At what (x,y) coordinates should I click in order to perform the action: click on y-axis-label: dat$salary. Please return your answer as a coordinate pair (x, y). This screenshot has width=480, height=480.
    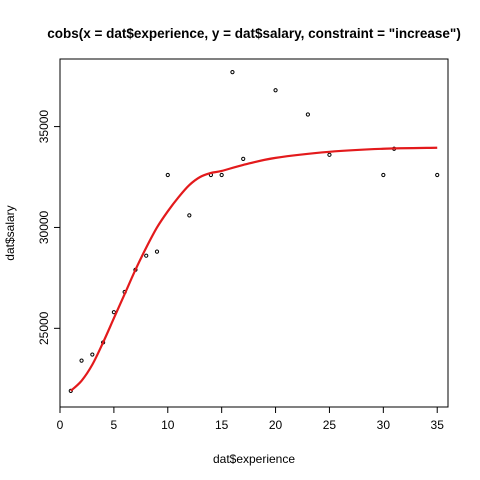
    Looking at the image, I should click on (10, 232).